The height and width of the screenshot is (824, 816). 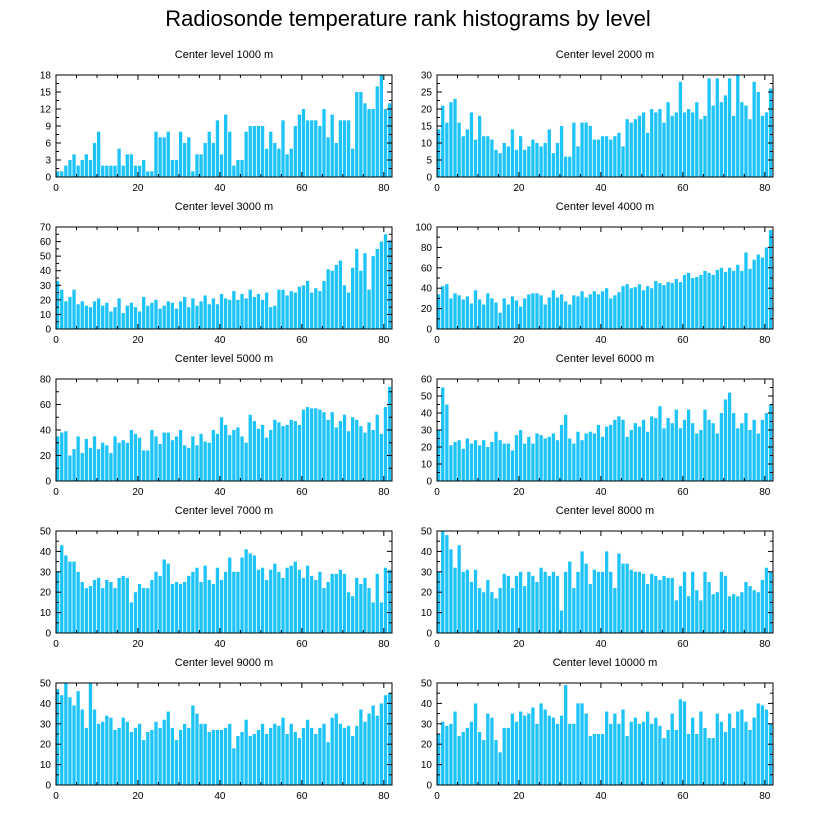 What do you see at coordinates (384, 340) in the screenshot?
I see `x-tick-label: 80` at bounding box center [384, 340].